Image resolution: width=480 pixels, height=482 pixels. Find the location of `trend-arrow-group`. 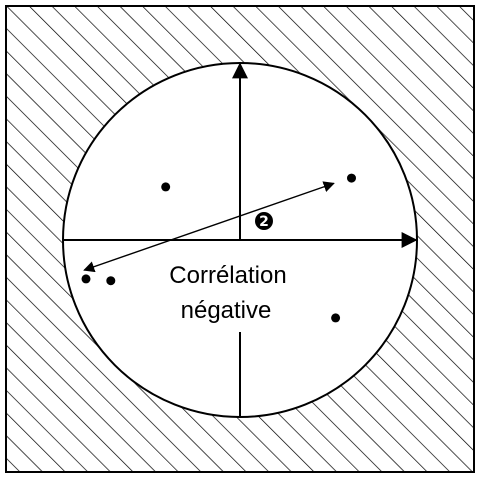

trend-arrow-group is located at coordinates (209, 227).